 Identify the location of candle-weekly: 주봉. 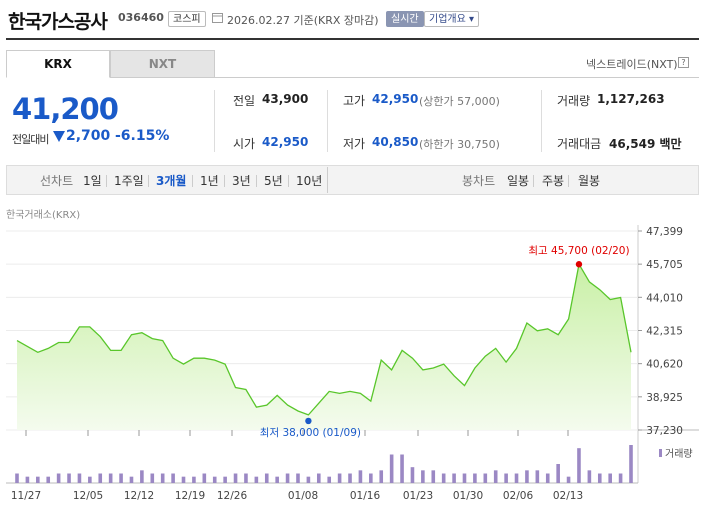
(553, 181).